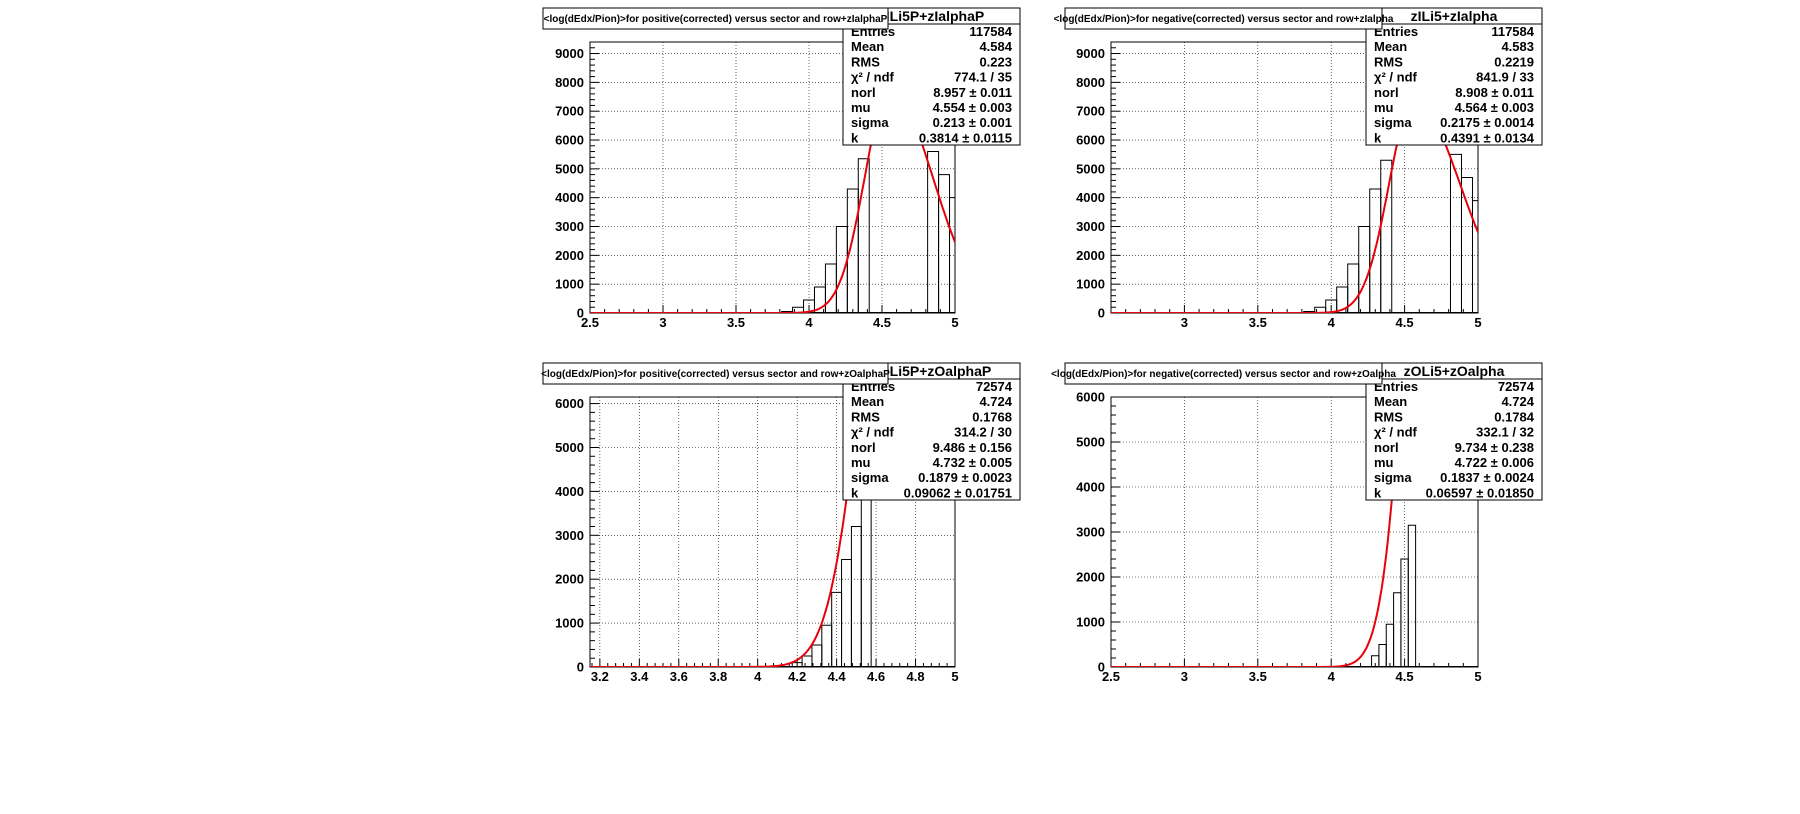 The height and width of the screenshot is (814, 1800). I want to click on stats-row-label: Entries, so click(1396, 386).